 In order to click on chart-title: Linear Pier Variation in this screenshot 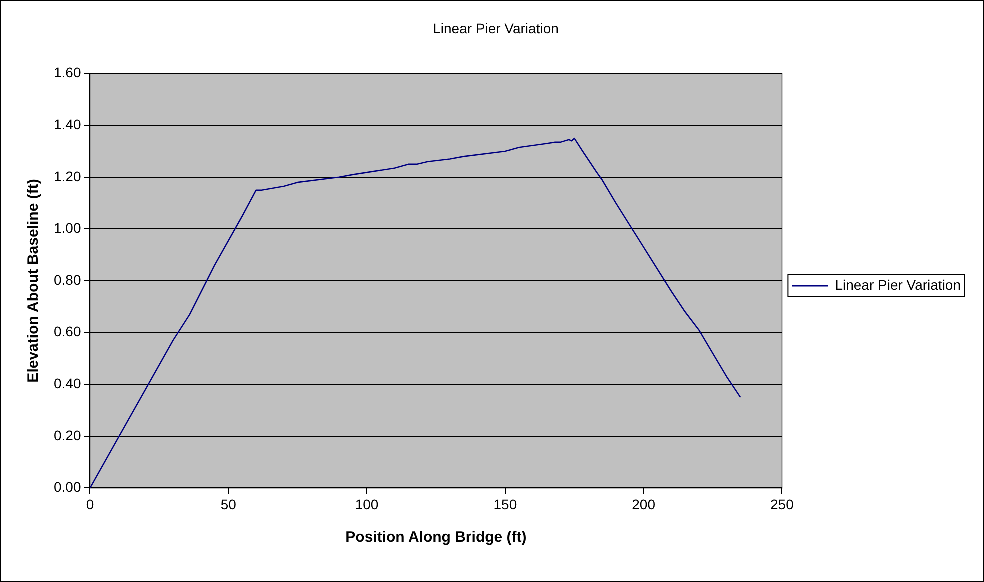, I will do `click(496, 28)`.